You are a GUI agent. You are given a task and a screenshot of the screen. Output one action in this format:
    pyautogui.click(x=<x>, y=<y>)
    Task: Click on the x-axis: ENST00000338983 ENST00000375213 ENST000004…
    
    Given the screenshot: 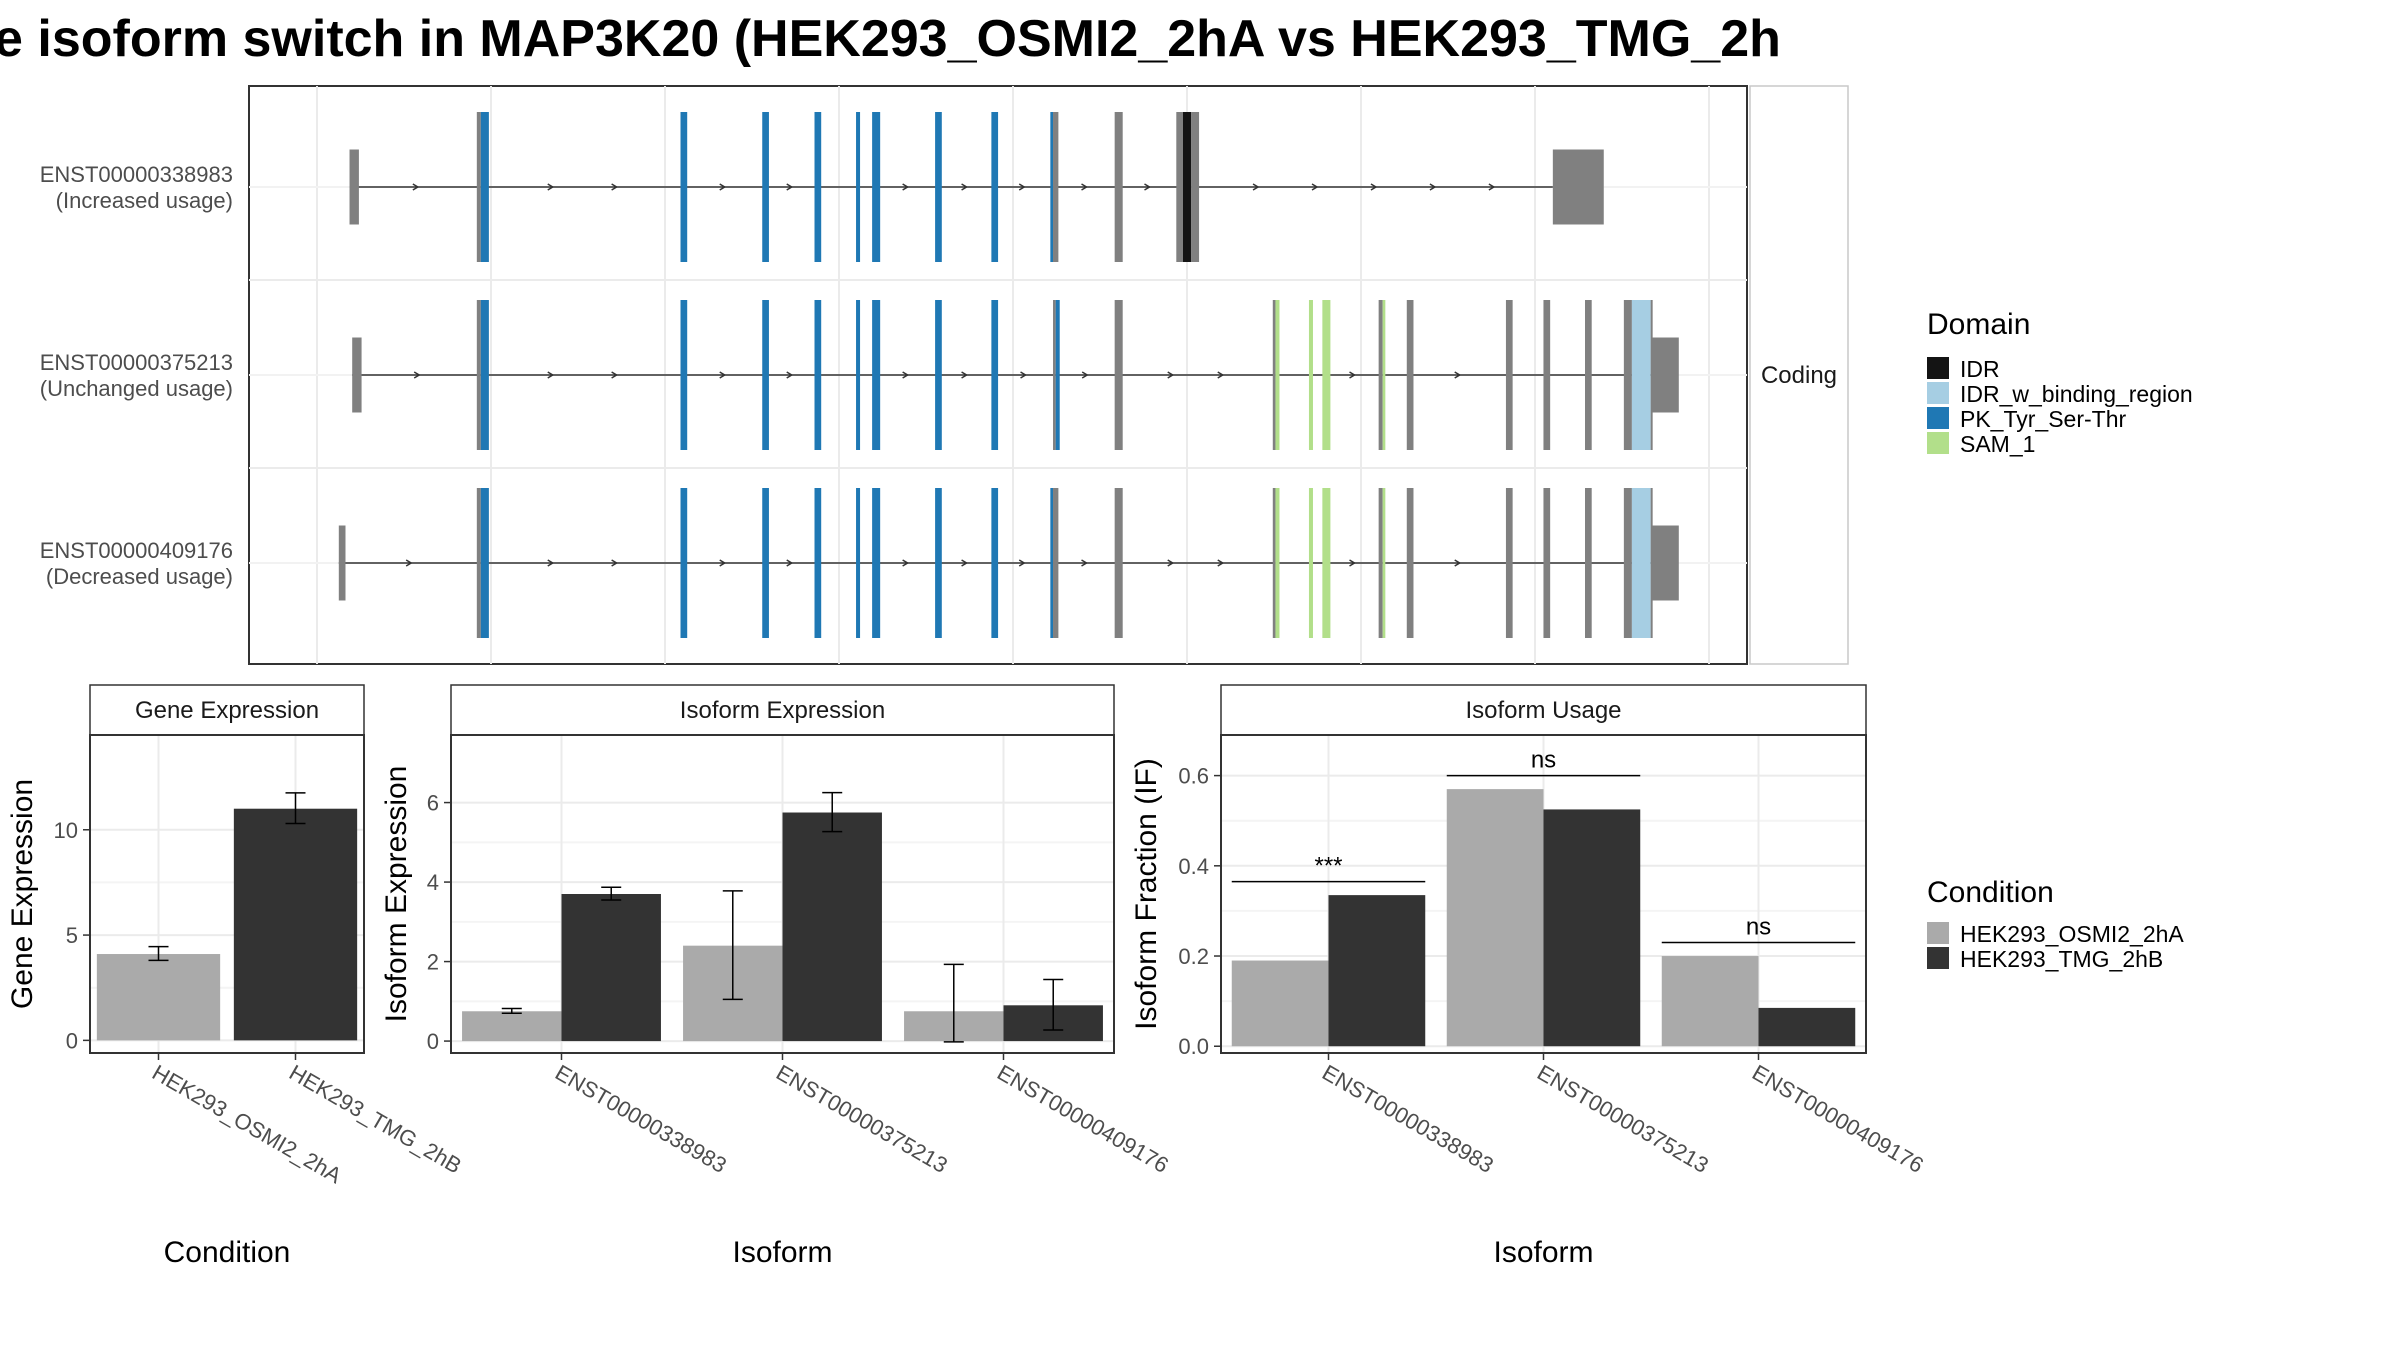 What is the action you would take?
    pyautogui.click(x=1623, y=1115)
    